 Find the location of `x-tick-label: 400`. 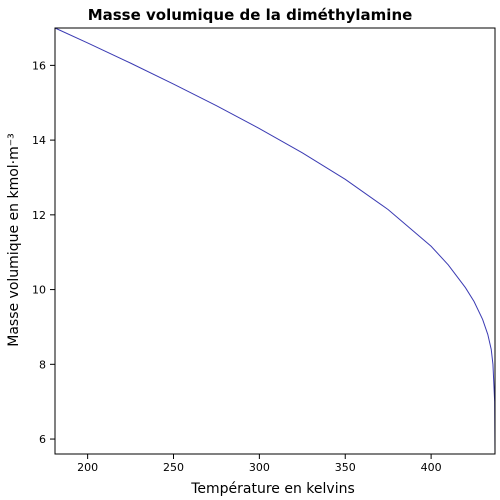

x-tick-label: 400 is located at coordinates (431, 467).